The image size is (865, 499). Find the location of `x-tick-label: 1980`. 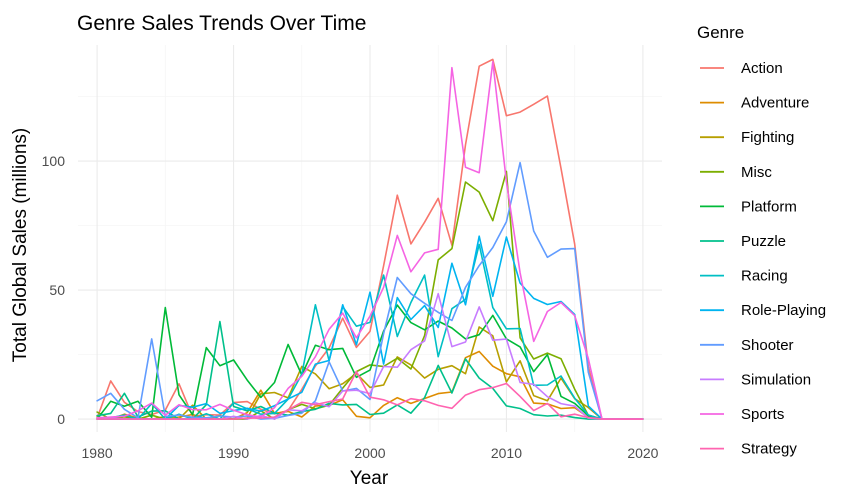

x-tick-label: 1980 is located at coordinates (97, 453).